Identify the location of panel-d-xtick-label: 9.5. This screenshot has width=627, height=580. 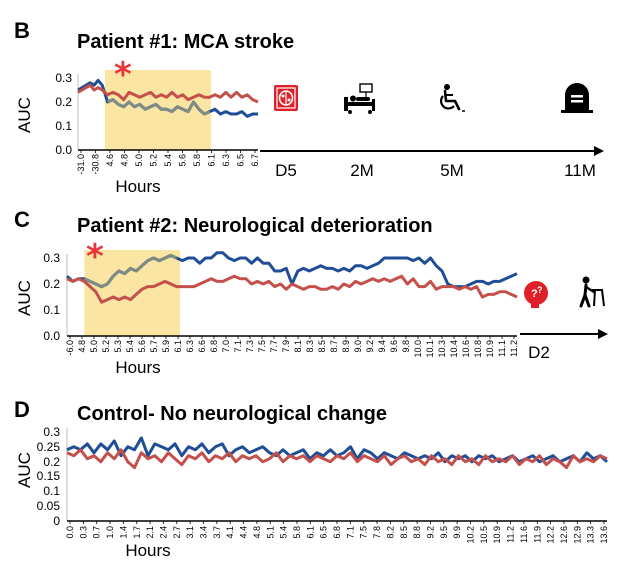
(444, 532).